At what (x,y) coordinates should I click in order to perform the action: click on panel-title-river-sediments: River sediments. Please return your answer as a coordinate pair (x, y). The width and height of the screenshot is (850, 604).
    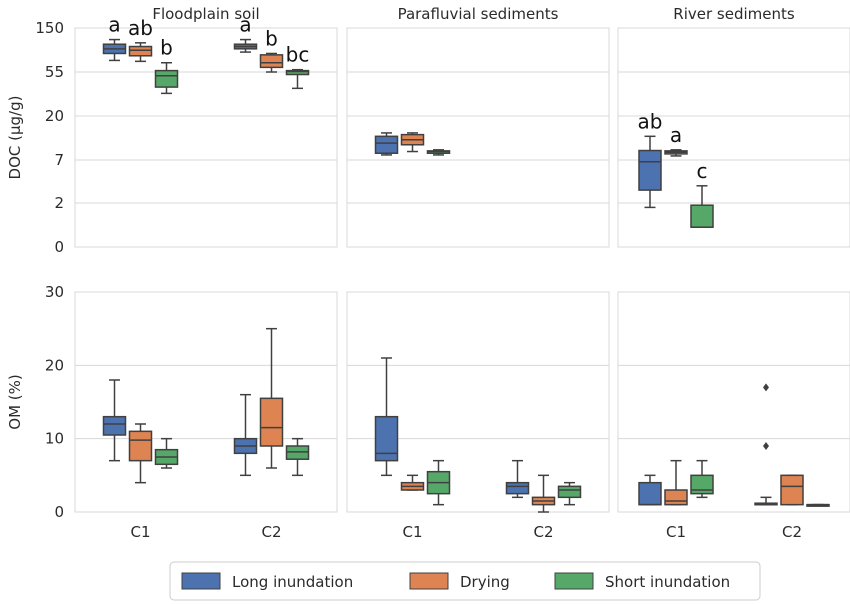
    Looking at the image, I should click on (734, 14).